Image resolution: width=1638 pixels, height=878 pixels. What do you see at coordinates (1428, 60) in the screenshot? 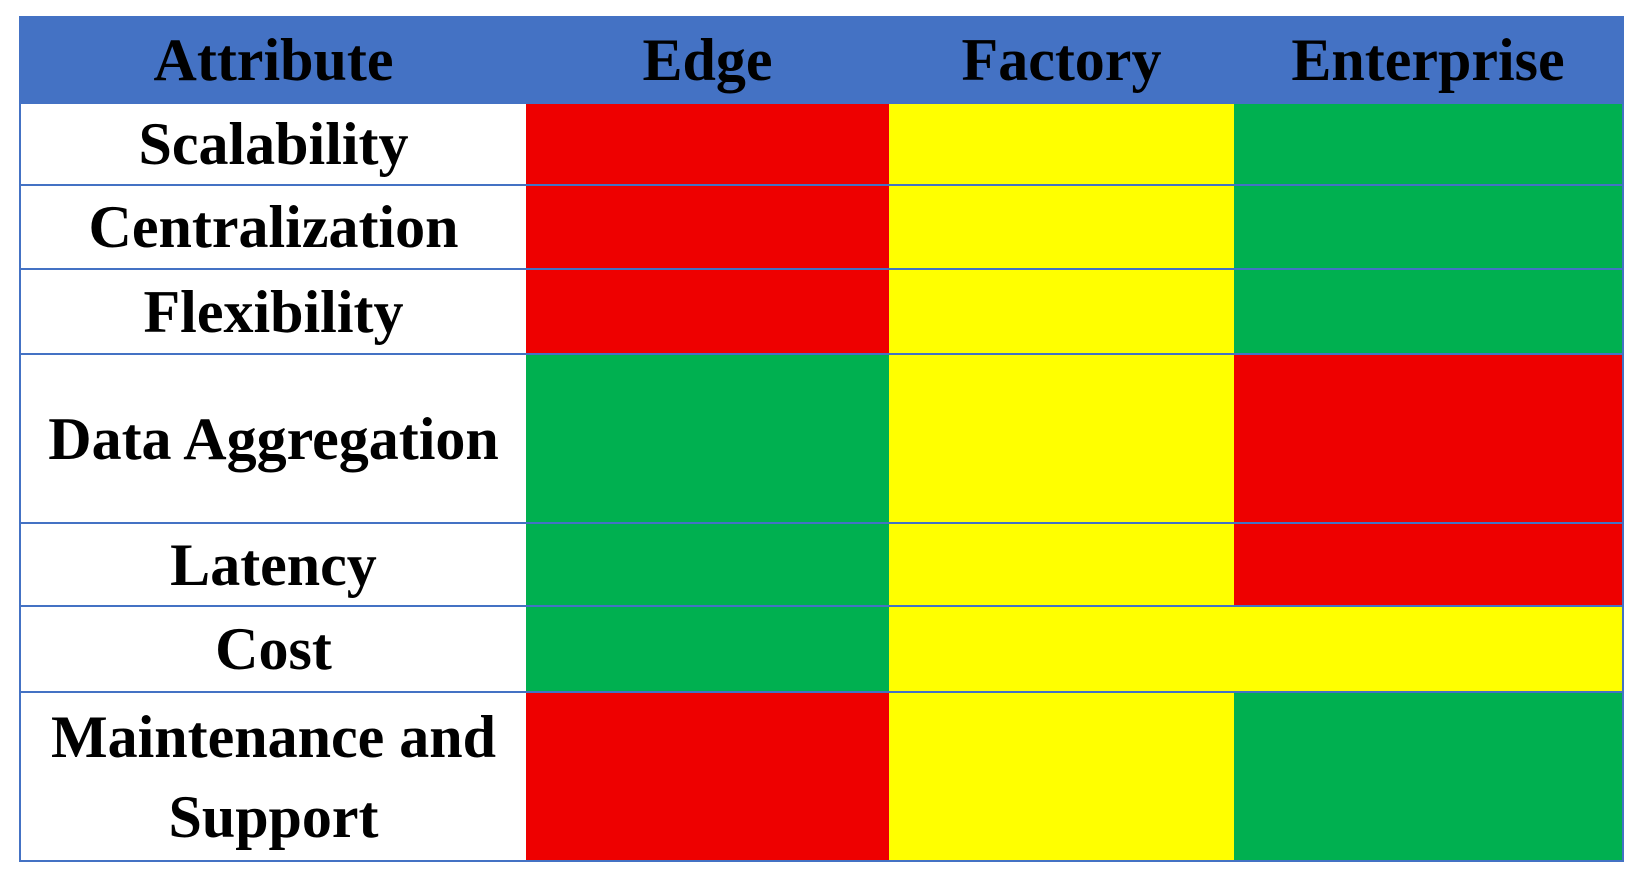
I see `column-header: Enterprise` at bounding box center [1428, 60].